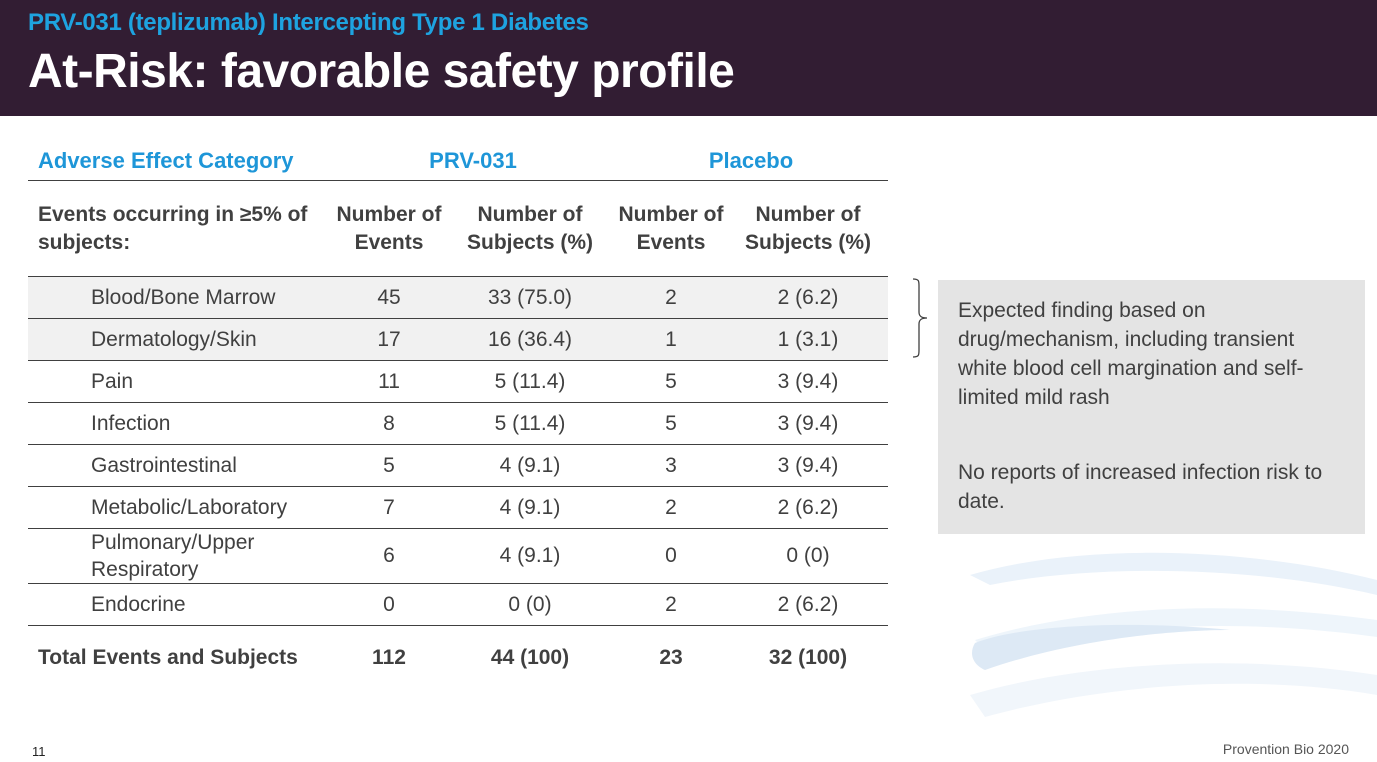 This screenshot has height=762, width=1377. I want to click on category-header: Adverse Effect Category, so click(180, 161).